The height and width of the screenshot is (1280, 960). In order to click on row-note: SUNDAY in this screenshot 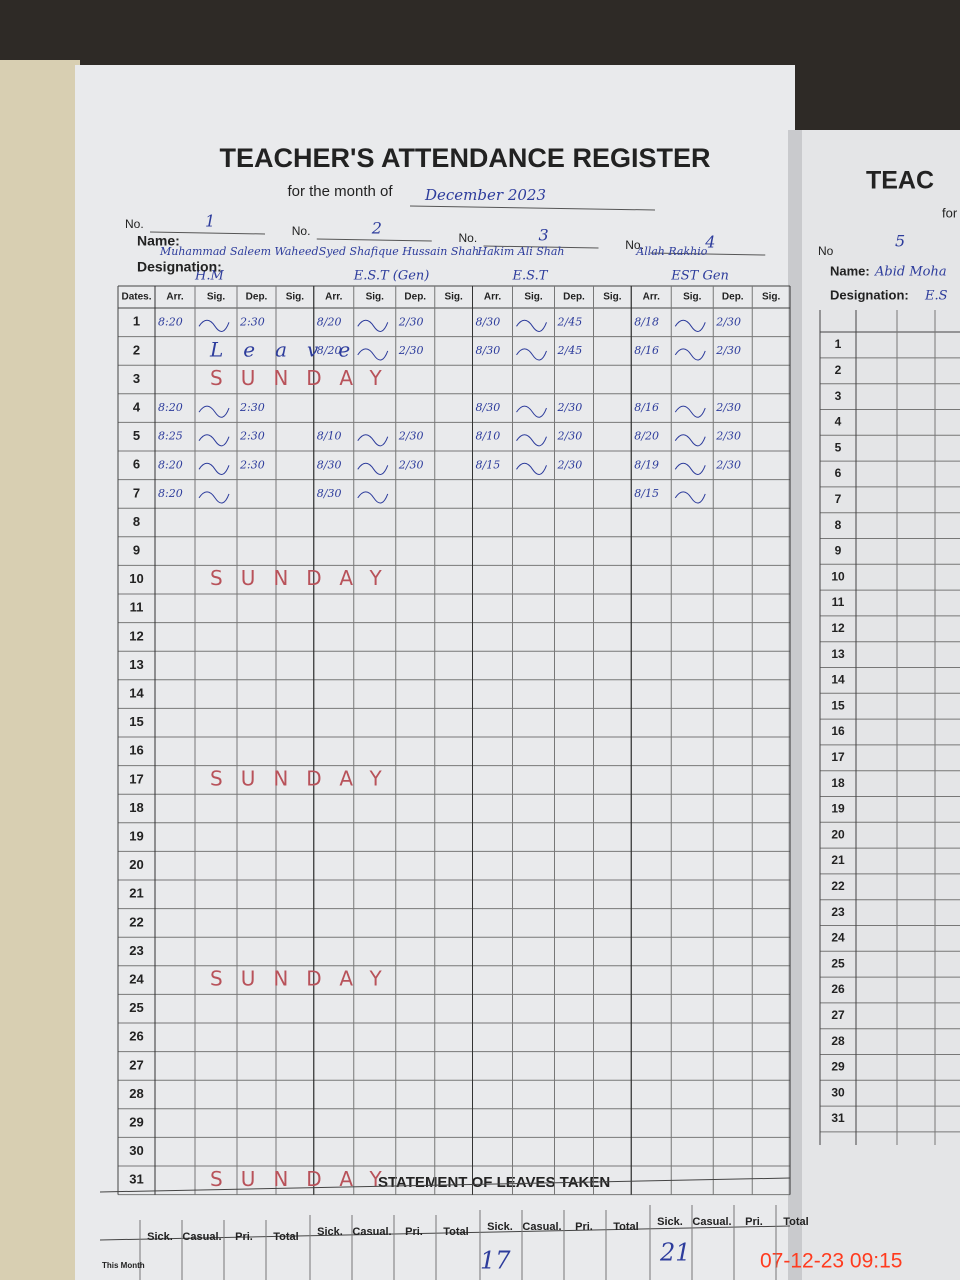, I will do `click(305, 979)`.